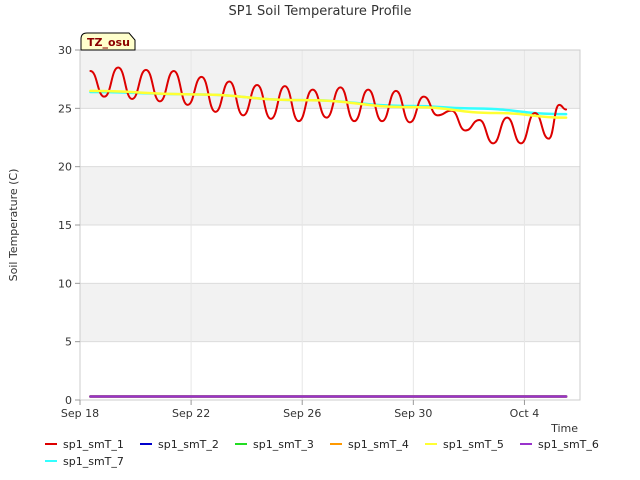  I want to click on badge-box, so click(108, 41).